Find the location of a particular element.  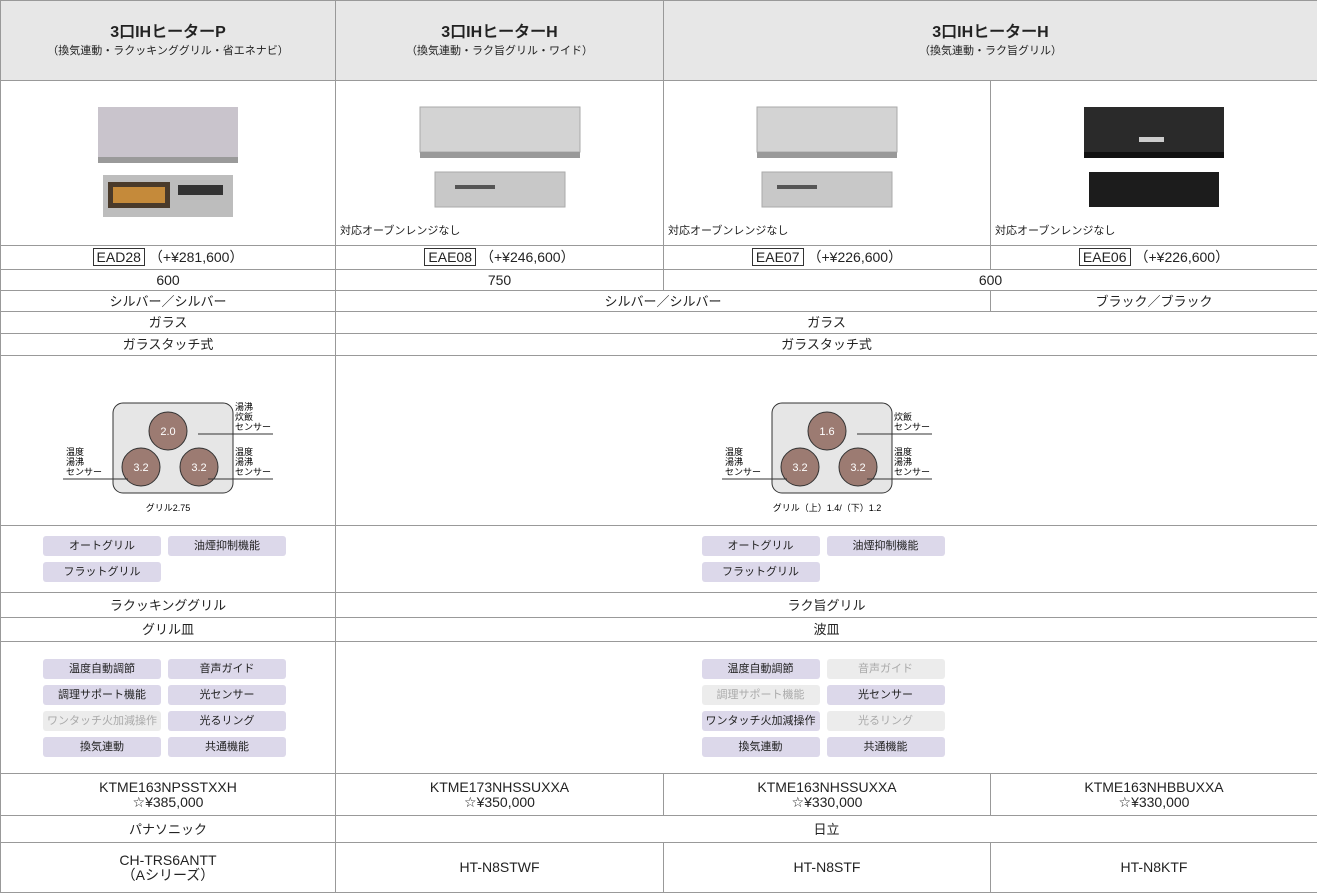

hood: HT-N8KTF is located at coordinates (1154, 868).